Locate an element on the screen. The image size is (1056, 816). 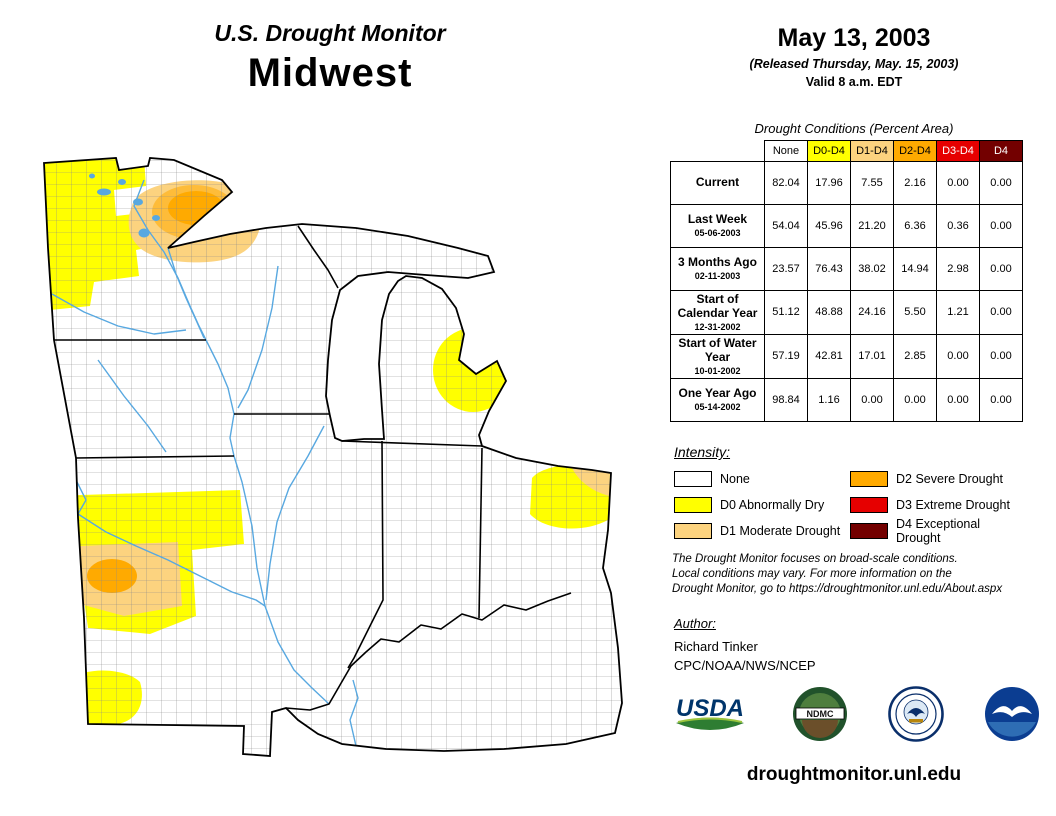
legend-item-d2: D2 Severe Drought is located at coordinates (937, 479).